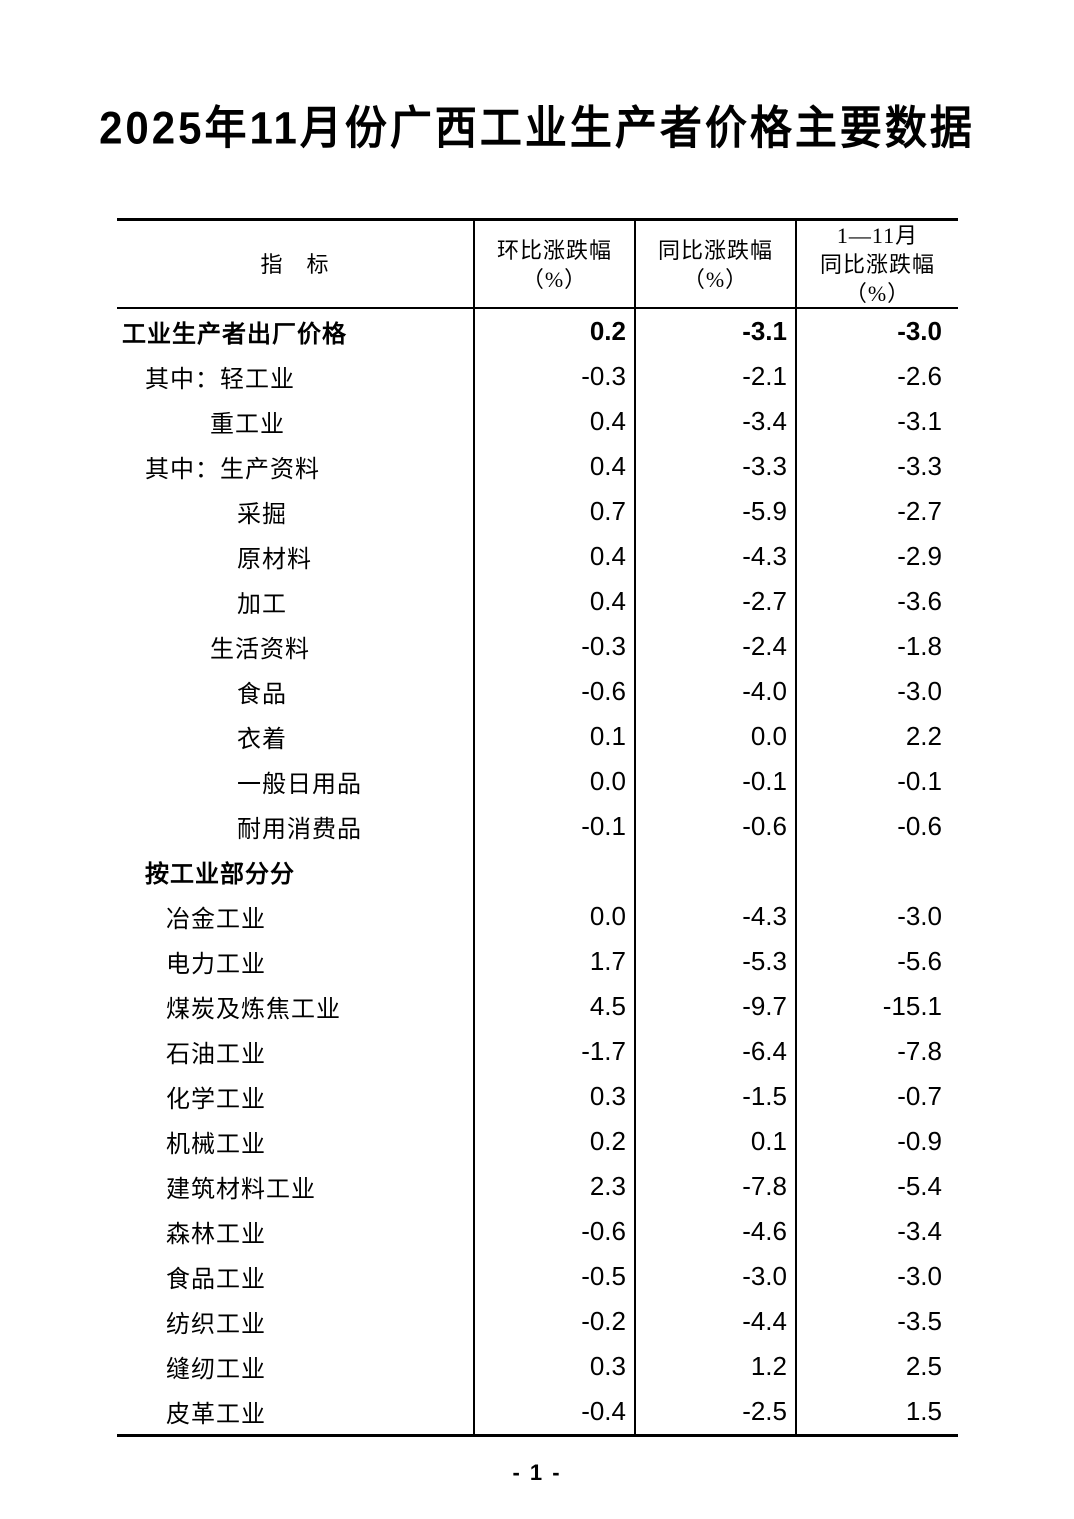 Image resolution: width=1074 pixels, height=1519 pixels. What do you see at coordinates (553, 1276) in the screenshot?
I see `row-mom-value: -0.5` at bounding box center [553, 1276].